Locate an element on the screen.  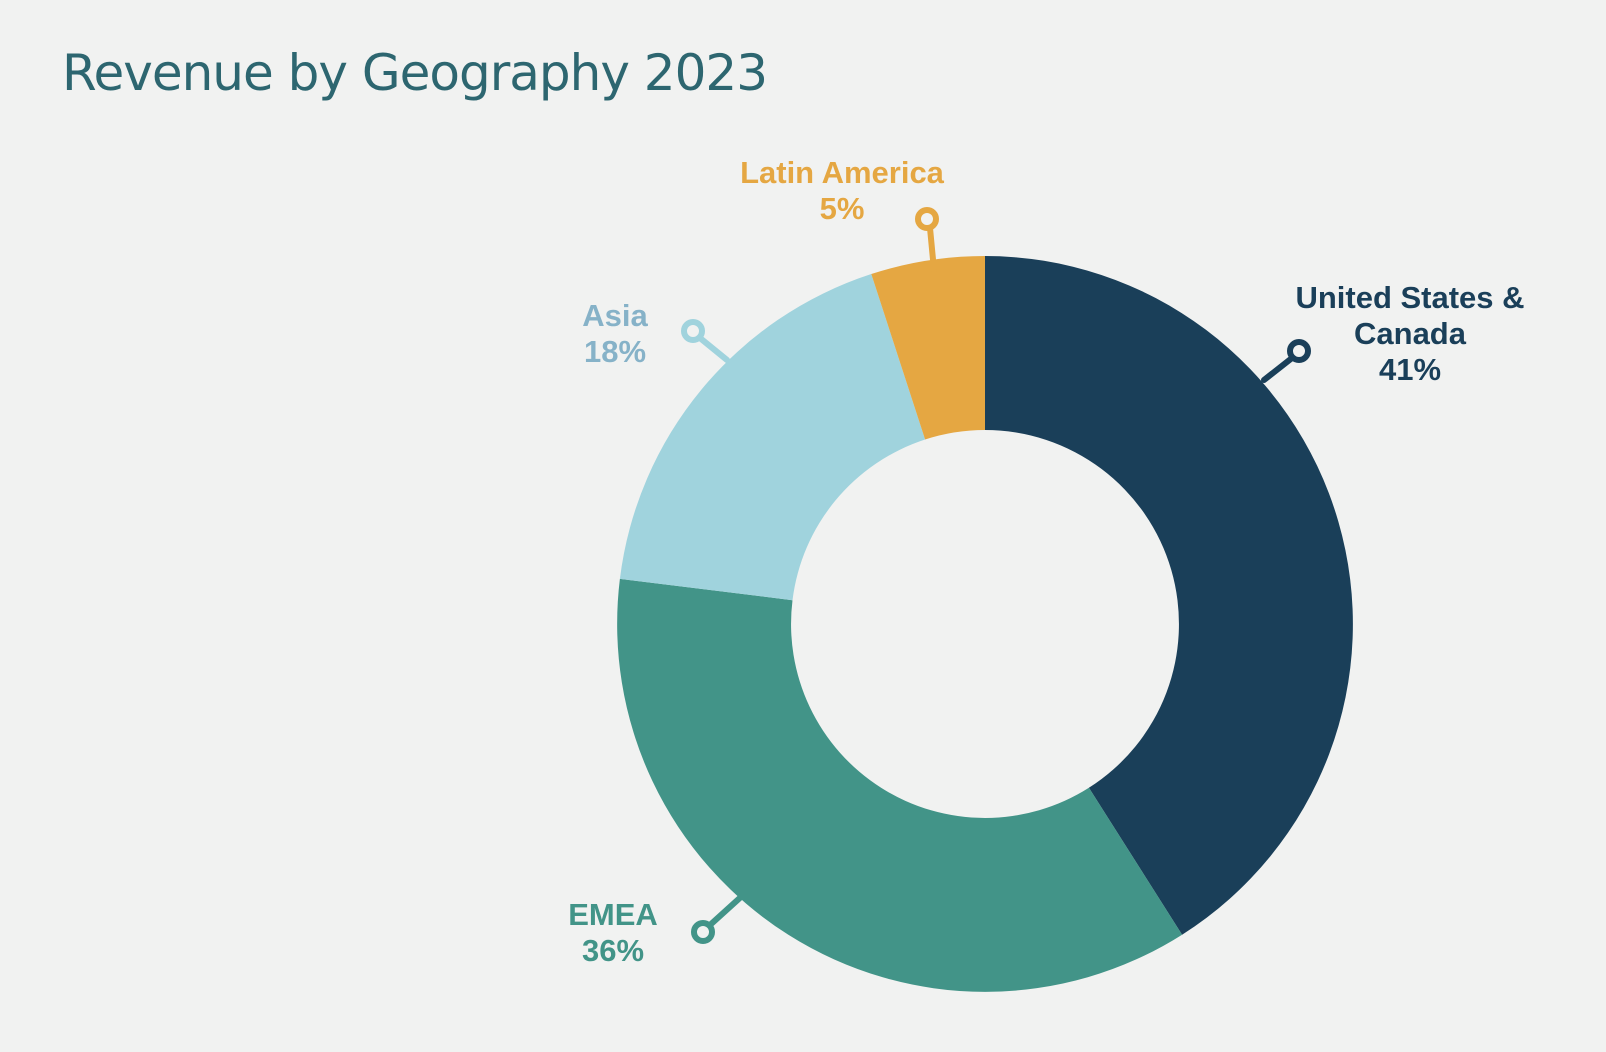
label-latin-america-name: Latin America is located at coordinates (842, 172).